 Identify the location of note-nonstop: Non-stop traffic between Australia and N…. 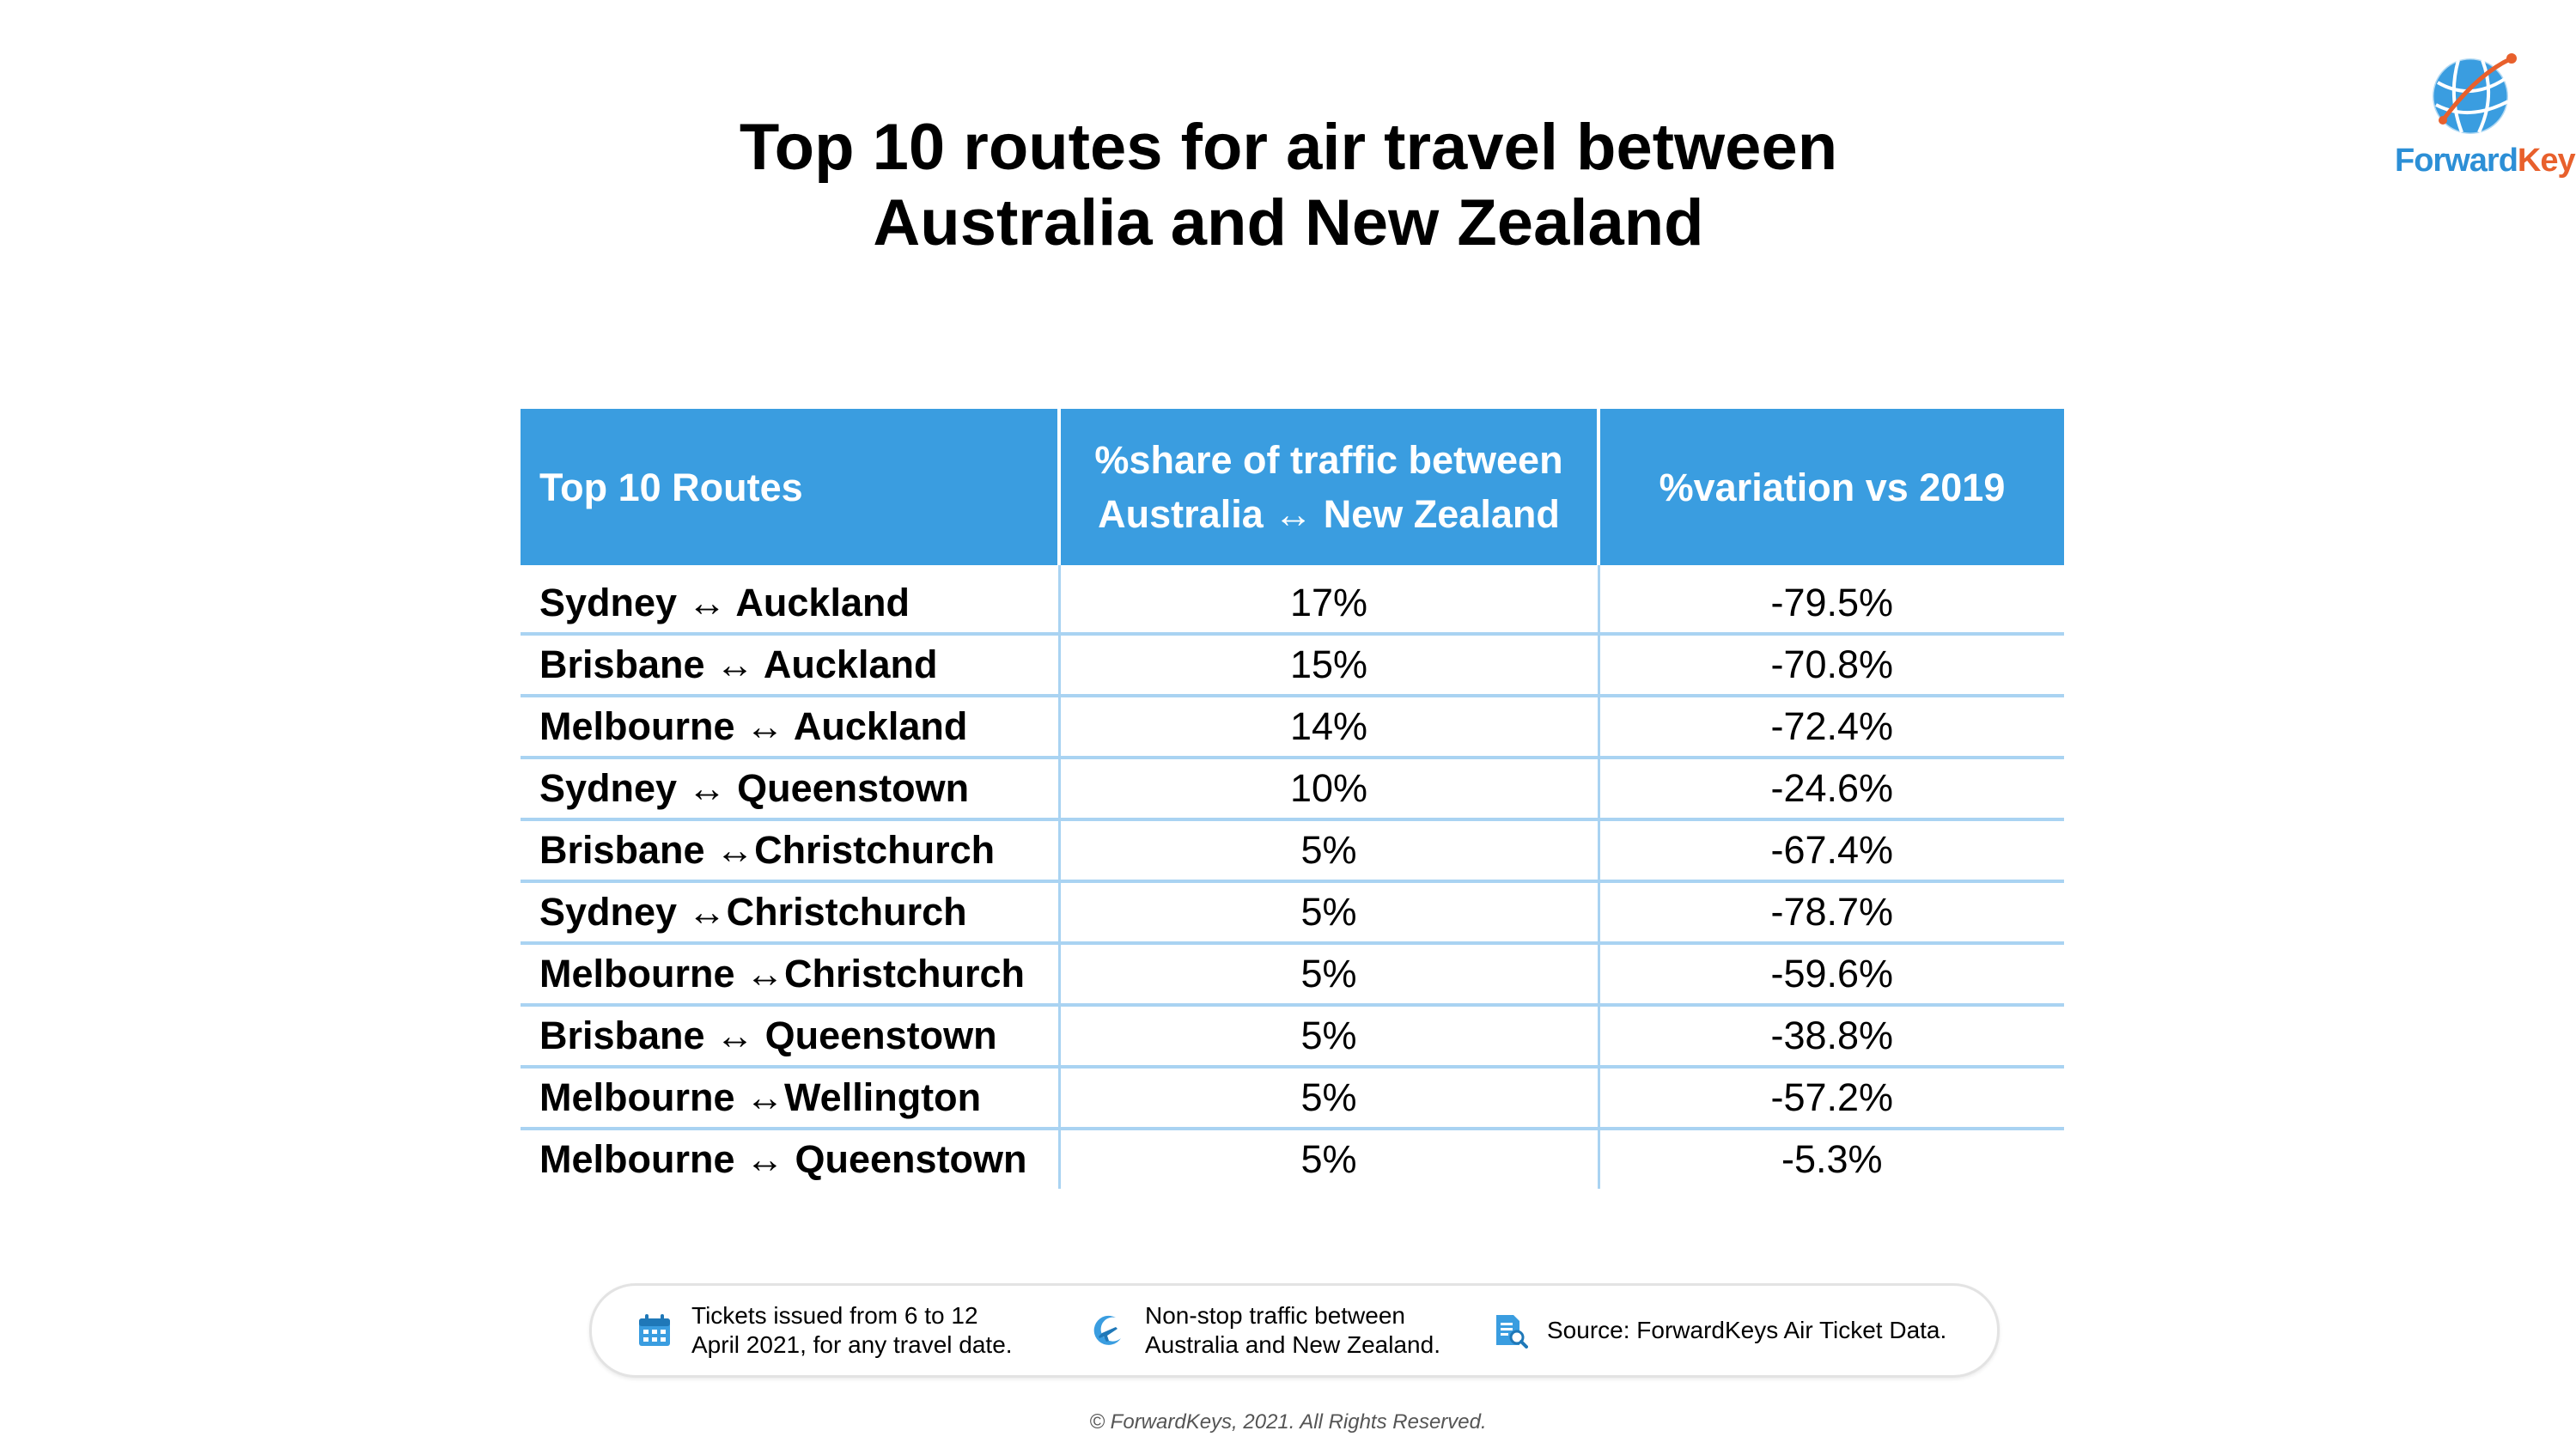
(1265, 1330).